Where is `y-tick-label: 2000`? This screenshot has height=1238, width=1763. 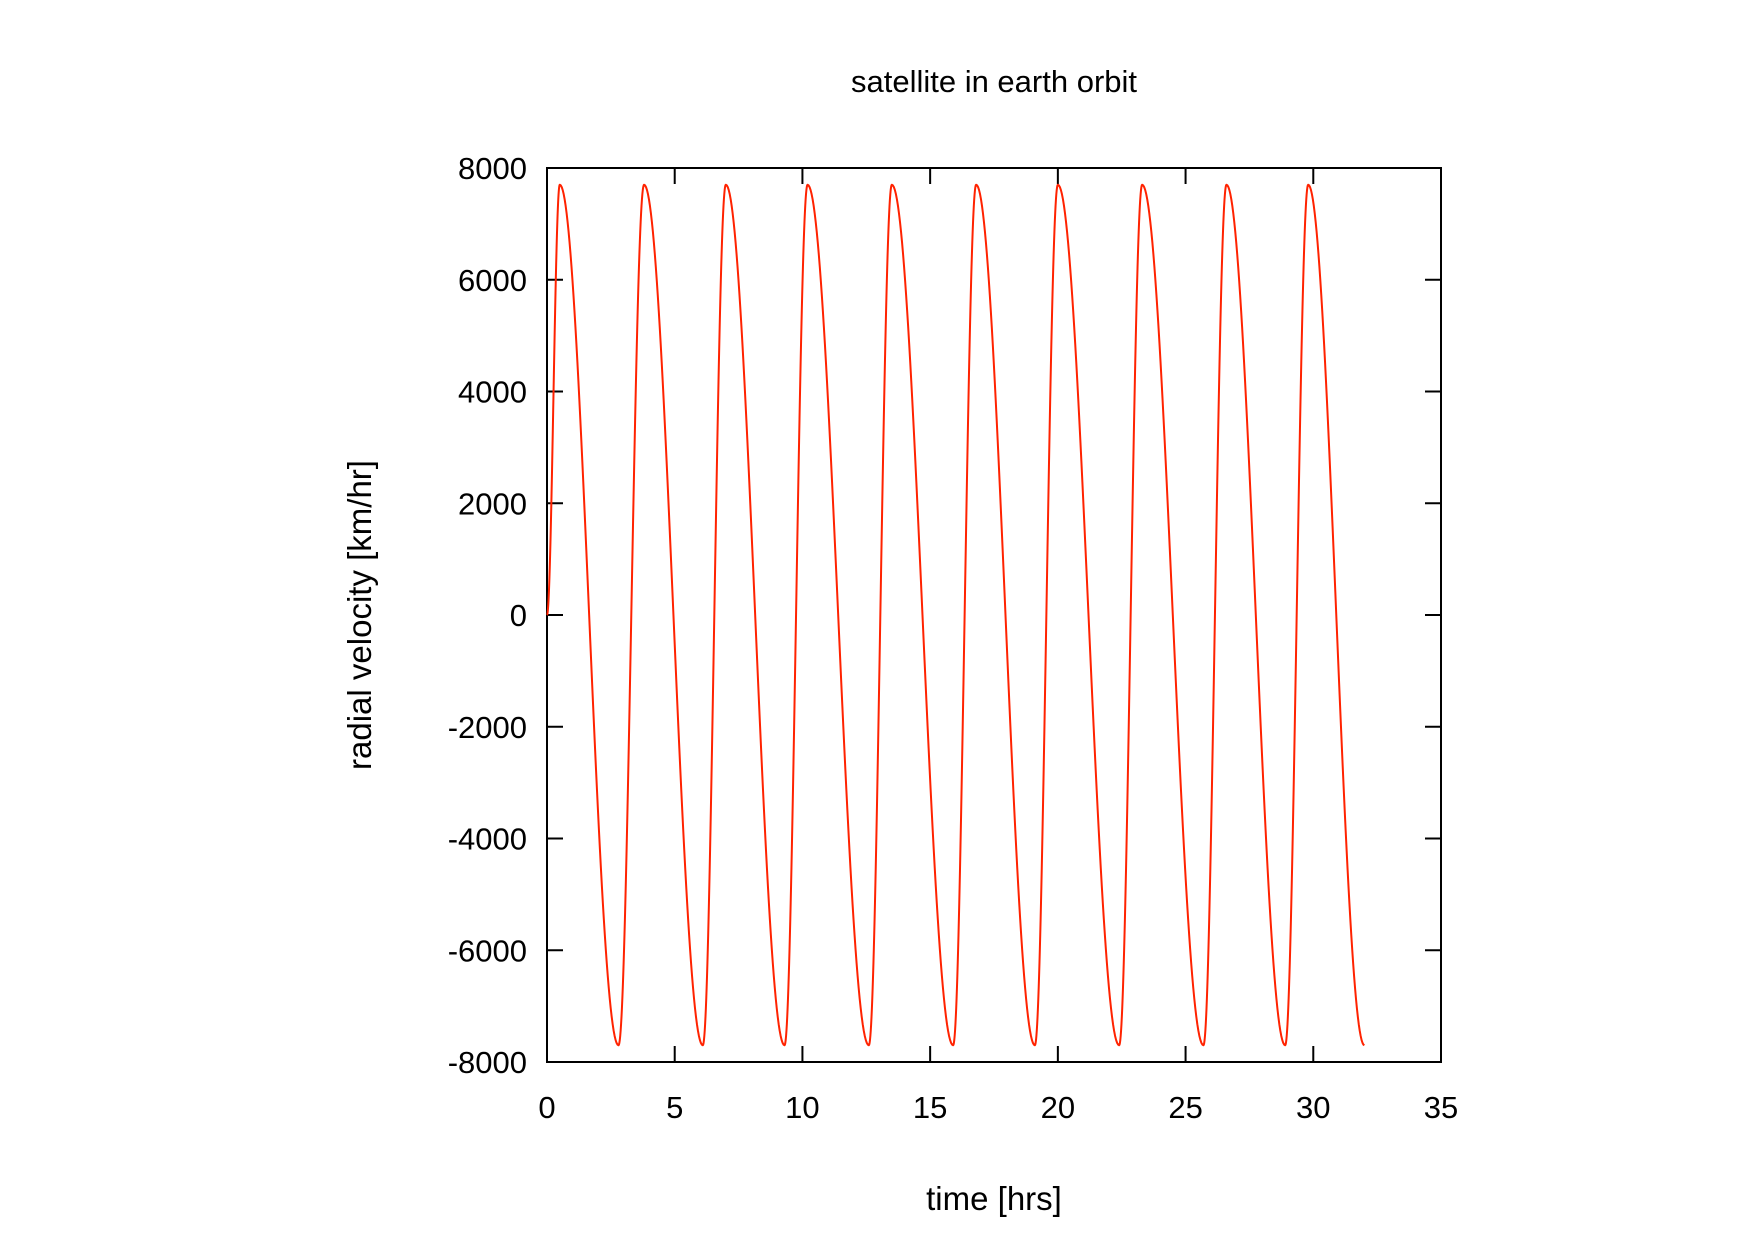
y-tick-label: 2000 is located at coordinates (492, 503).